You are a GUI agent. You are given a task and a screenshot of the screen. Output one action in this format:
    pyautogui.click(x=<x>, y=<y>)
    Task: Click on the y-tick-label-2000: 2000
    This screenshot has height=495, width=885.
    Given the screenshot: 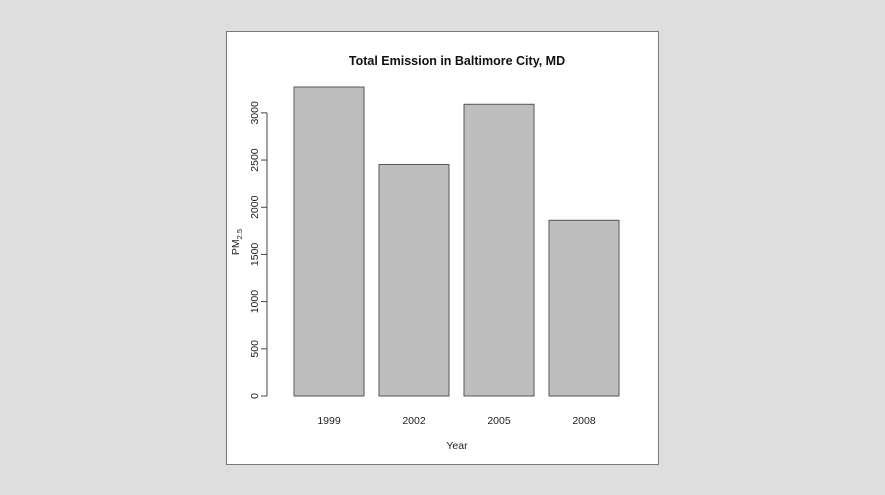 What is the action you would take?
    pyautogui.click(x=255, y=207)
    